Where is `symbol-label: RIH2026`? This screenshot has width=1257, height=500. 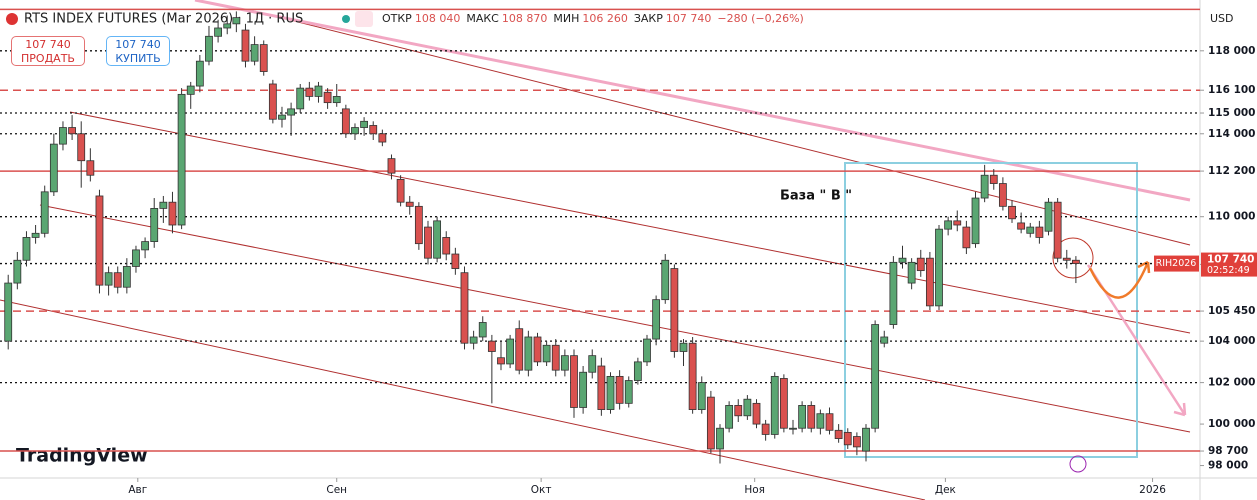 symbol-label: RIH2026 is located at coordinates (1176, 263).